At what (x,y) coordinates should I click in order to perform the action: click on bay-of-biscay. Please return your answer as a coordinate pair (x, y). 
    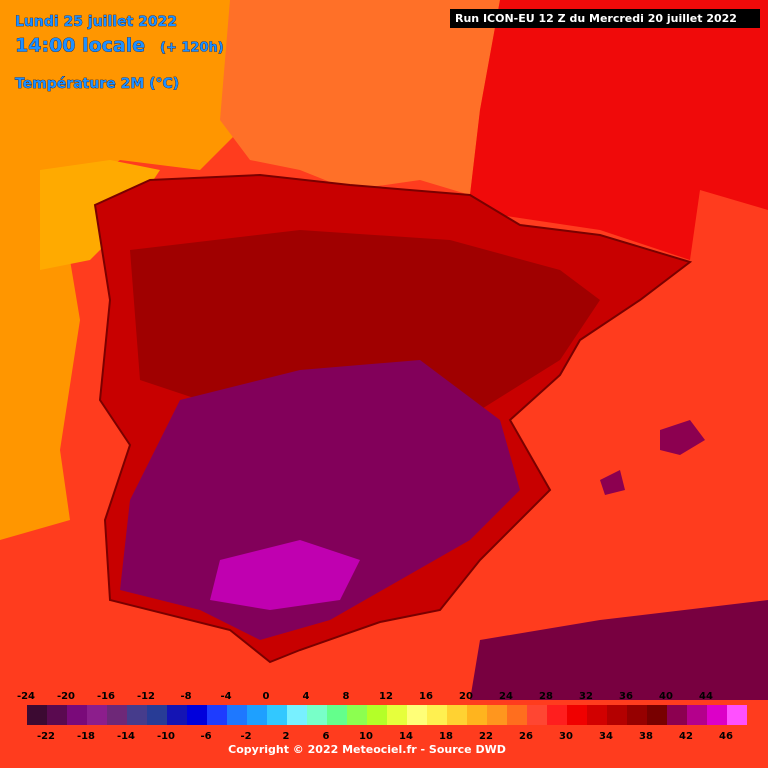
    Looking at the image, I should click on (360, 97).